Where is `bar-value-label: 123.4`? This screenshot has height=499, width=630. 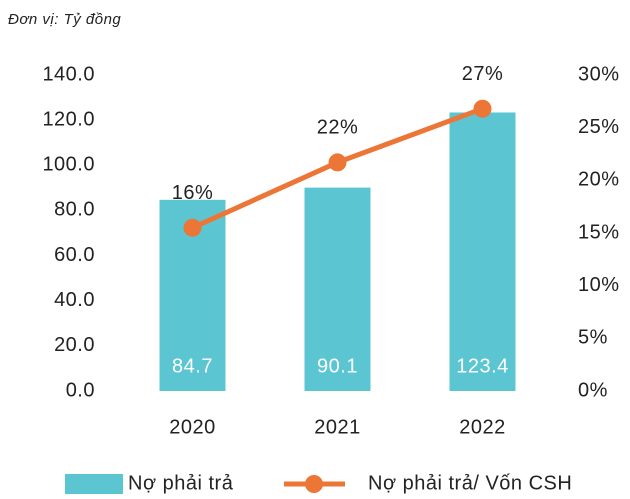 bar-value-label: 123.4 is located at coordinates (482, 366).